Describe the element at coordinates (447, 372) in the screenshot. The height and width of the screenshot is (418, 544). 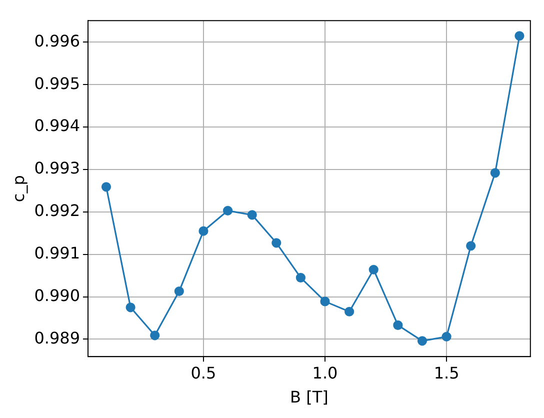
I see `x-tick-label: 1.5` at that location.